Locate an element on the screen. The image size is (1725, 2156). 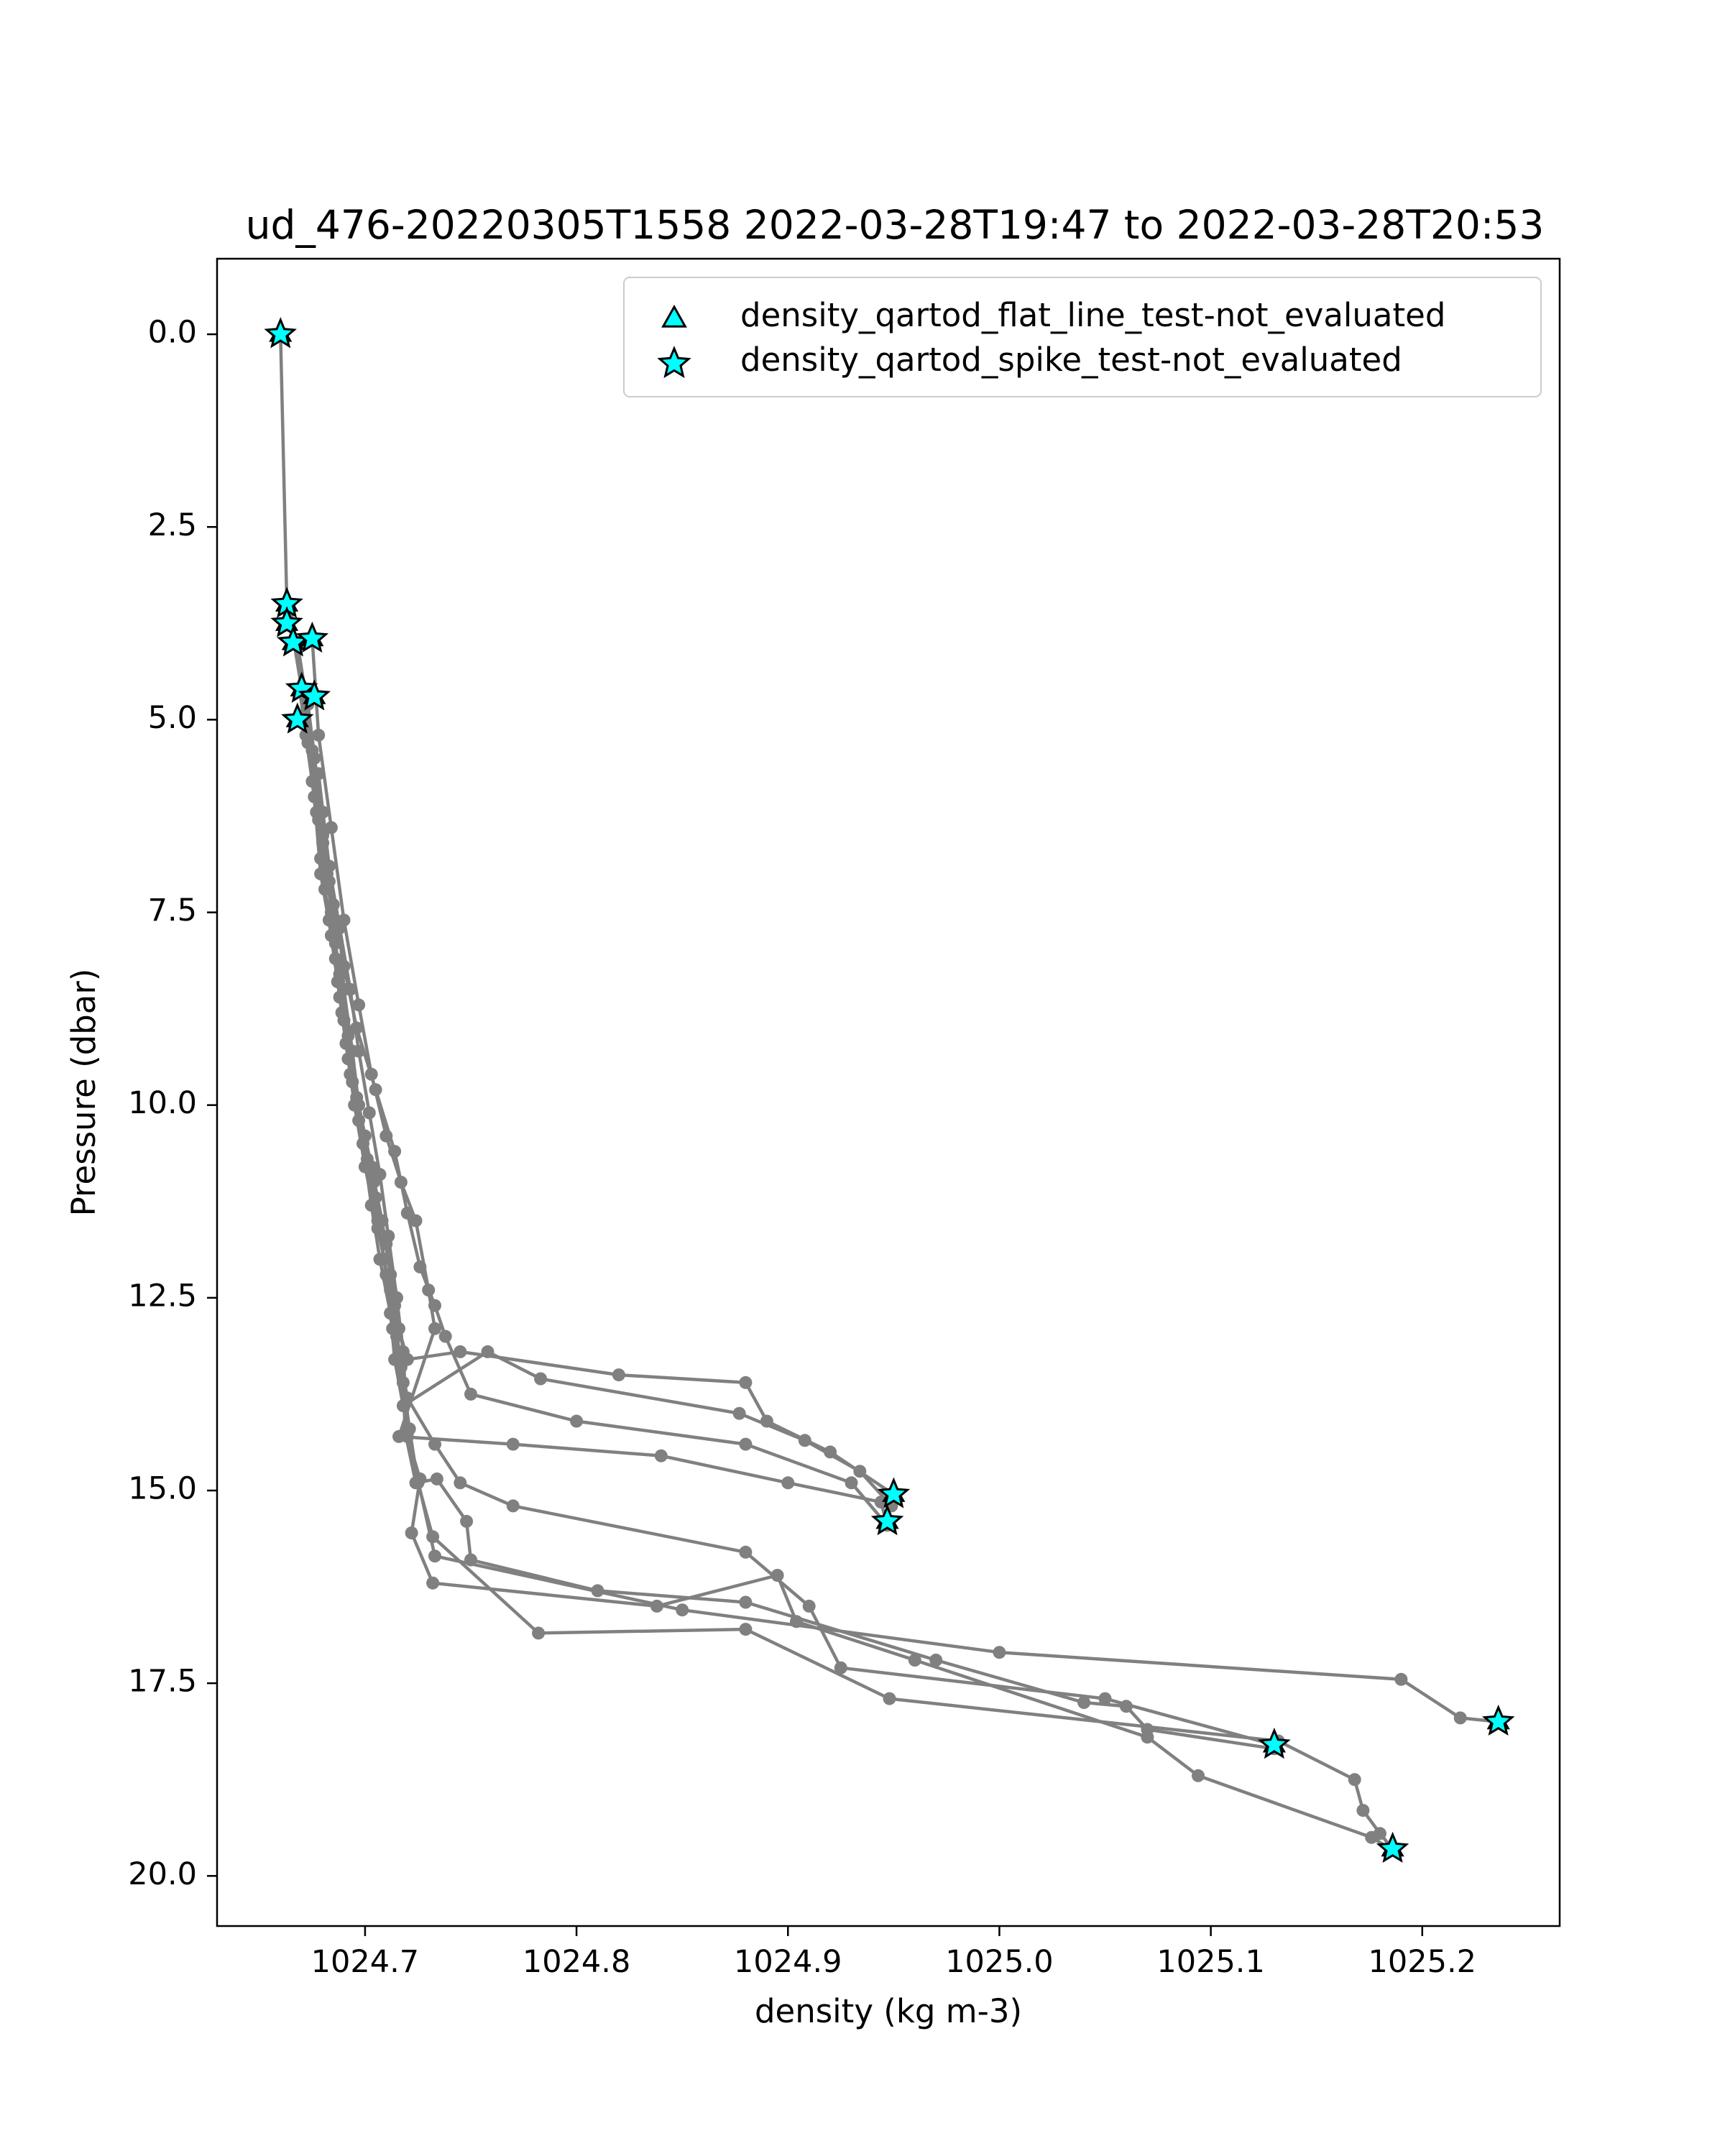
y-tick-label: 2.5 is located at coordinates (172, 525).